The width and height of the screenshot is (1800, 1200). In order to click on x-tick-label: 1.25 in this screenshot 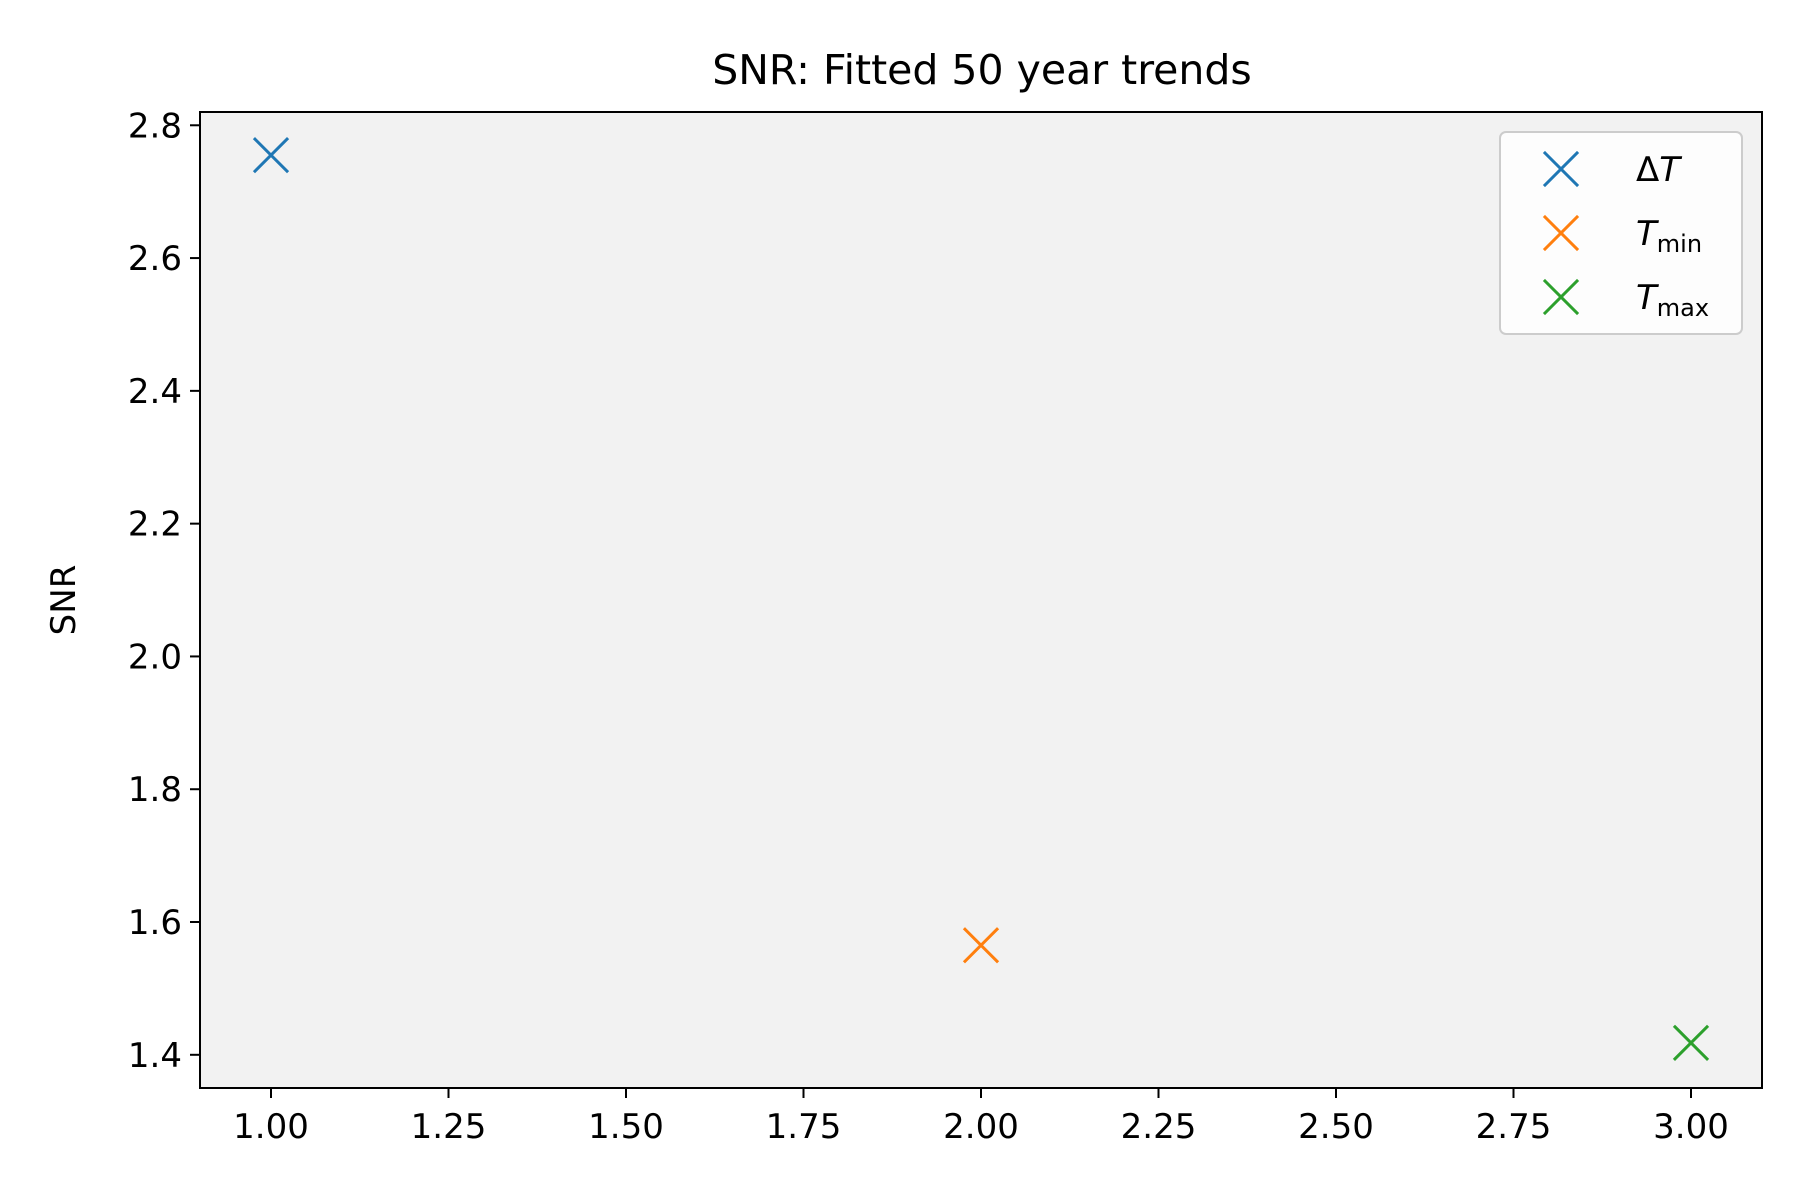, I will do `click(449, 1127)`.